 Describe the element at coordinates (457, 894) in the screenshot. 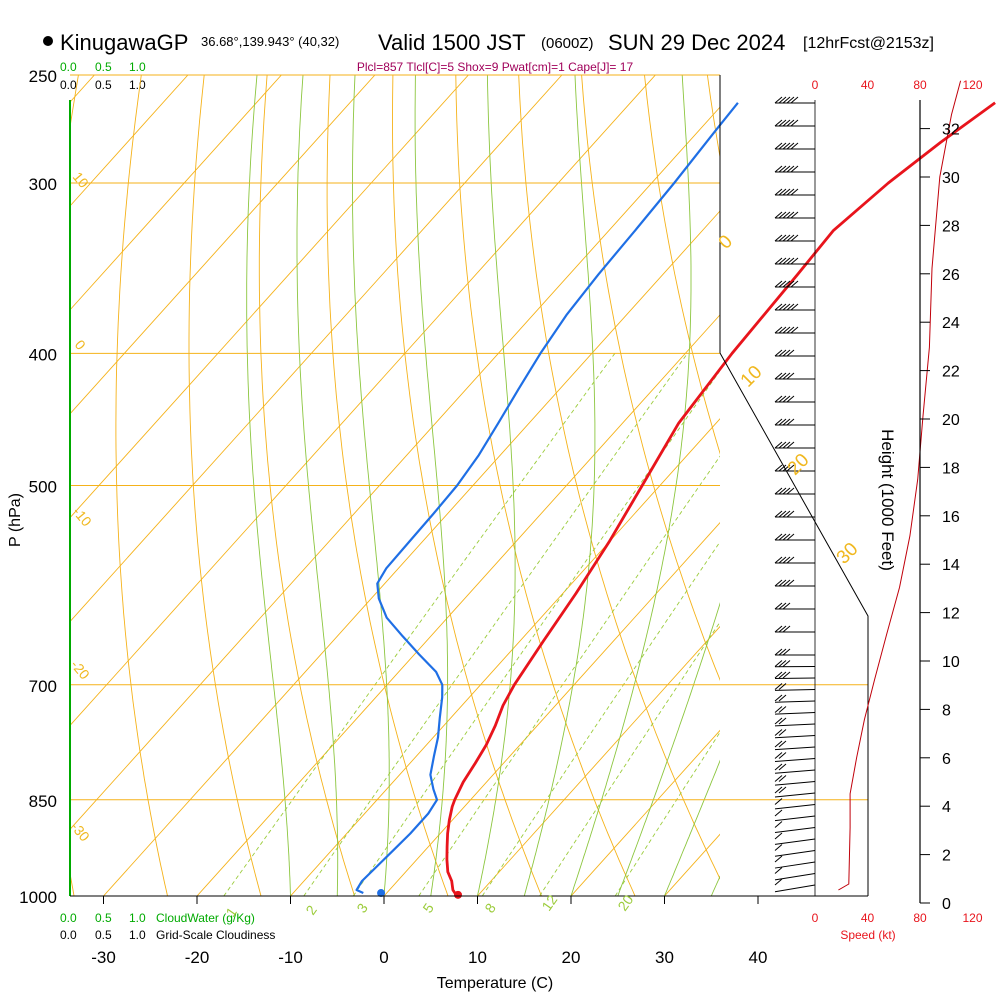

I see `surface-temperature-dot` at that location.